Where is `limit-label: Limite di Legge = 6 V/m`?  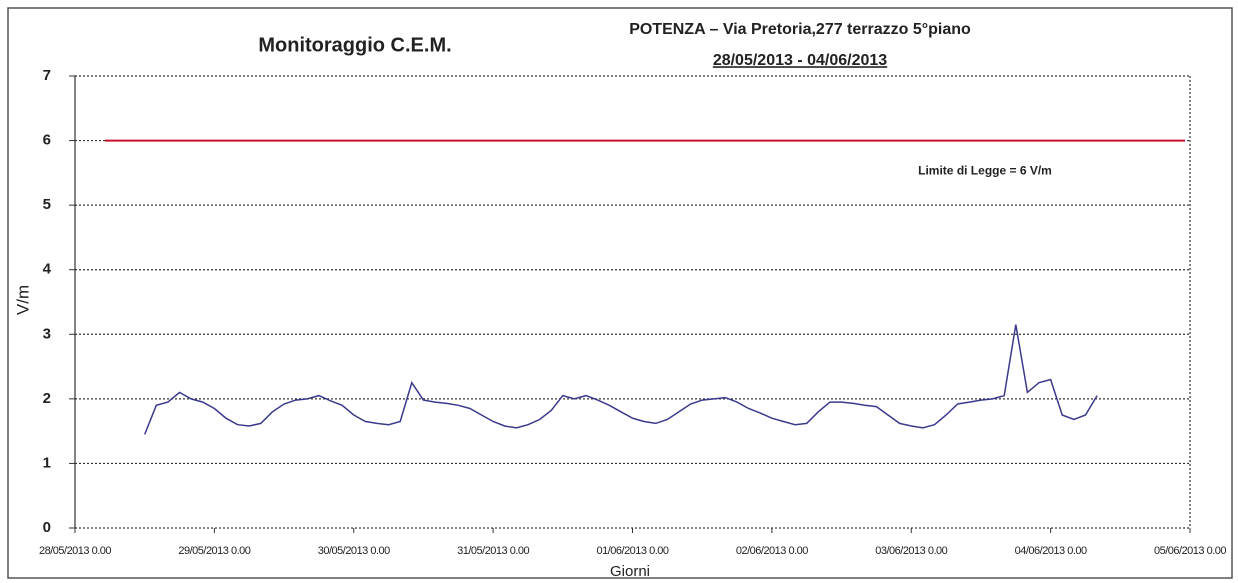
limit-label: Limite di Legge = 6 V/m is located at coordinates (985, 171).